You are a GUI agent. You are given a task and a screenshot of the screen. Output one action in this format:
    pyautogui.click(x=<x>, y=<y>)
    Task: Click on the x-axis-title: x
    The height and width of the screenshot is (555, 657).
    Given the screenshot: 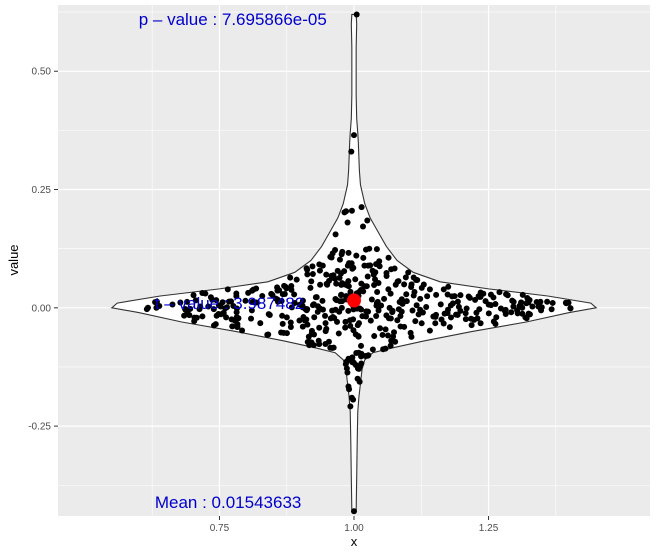 What is the action you would take?
    pyautogui.click(x=354, y=541)
    